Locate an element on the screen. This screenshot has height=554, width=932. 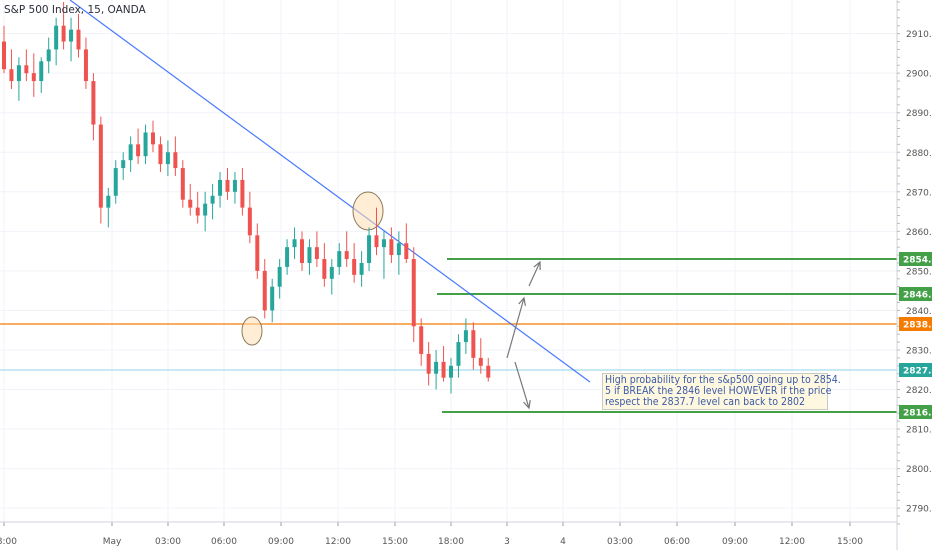
price-level-label: 2816.5 is located at coordinates (917, 414).